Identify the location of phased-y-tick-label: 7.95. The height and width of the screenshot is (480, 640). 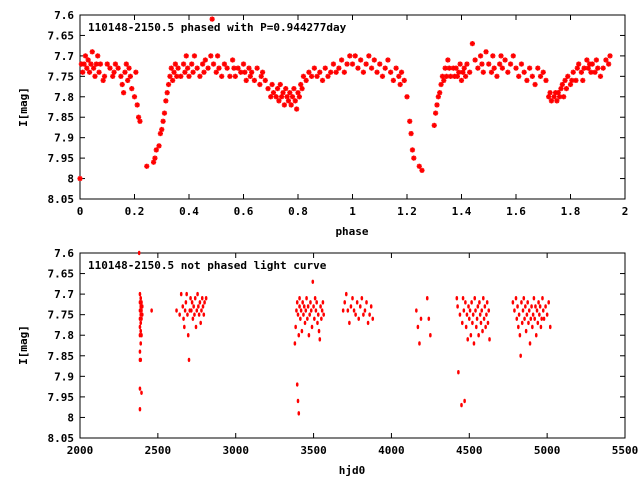
(61, 158).